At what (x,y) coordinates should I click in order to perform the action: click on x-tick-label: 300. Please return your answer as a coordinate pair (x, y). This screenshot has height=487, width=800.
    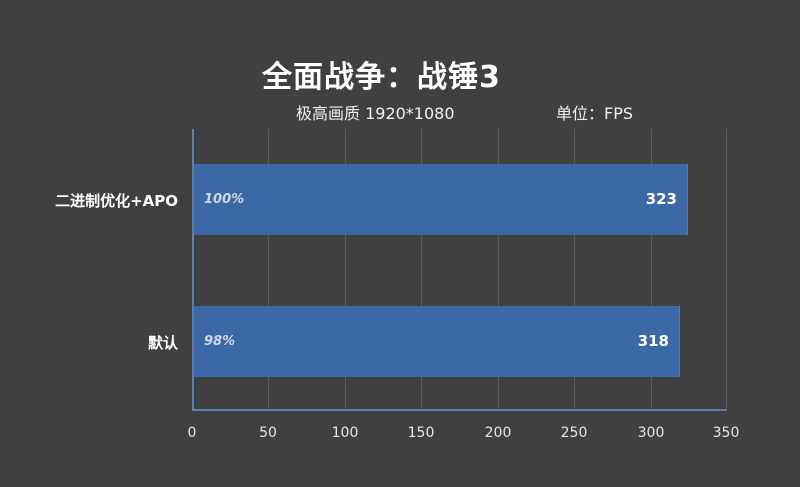
    Looking at the image, I should click on (651, 433).